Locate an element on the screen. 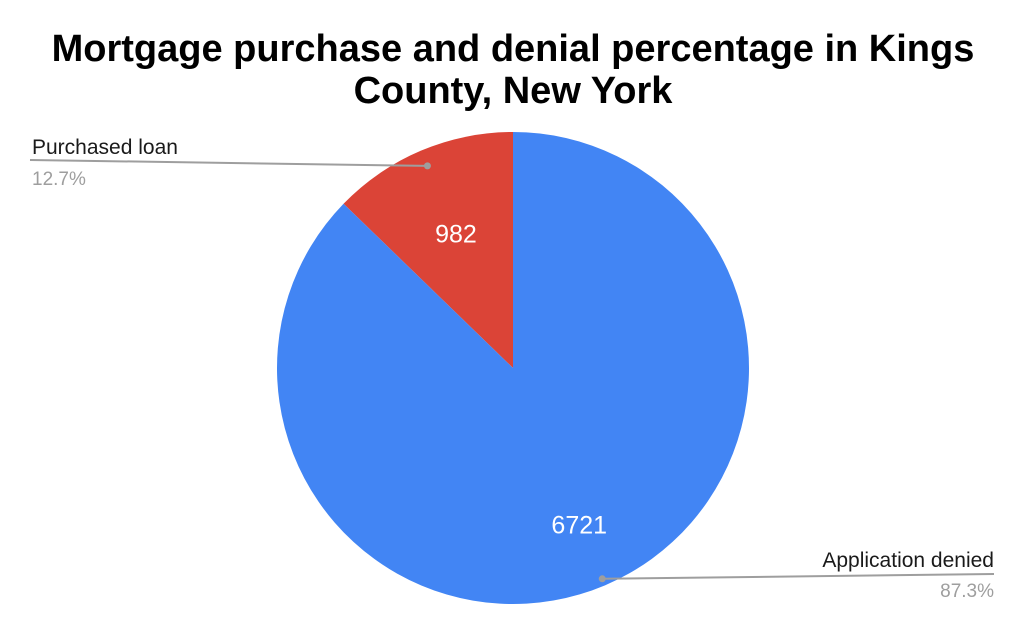 Image resolution: width=1026 pixels, height=636 pixels. pie-slice-purchased-loan is located at coordinates (428, 250).